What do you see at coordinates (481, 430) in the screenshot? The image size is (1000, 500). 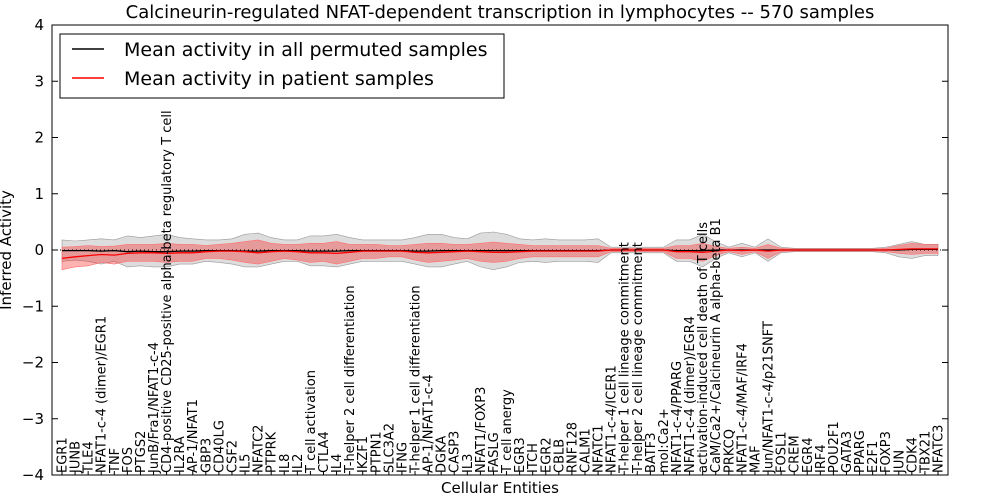 I see `x-tick-label: NFAT1/FOXP3` at bounding box center [481, 430].